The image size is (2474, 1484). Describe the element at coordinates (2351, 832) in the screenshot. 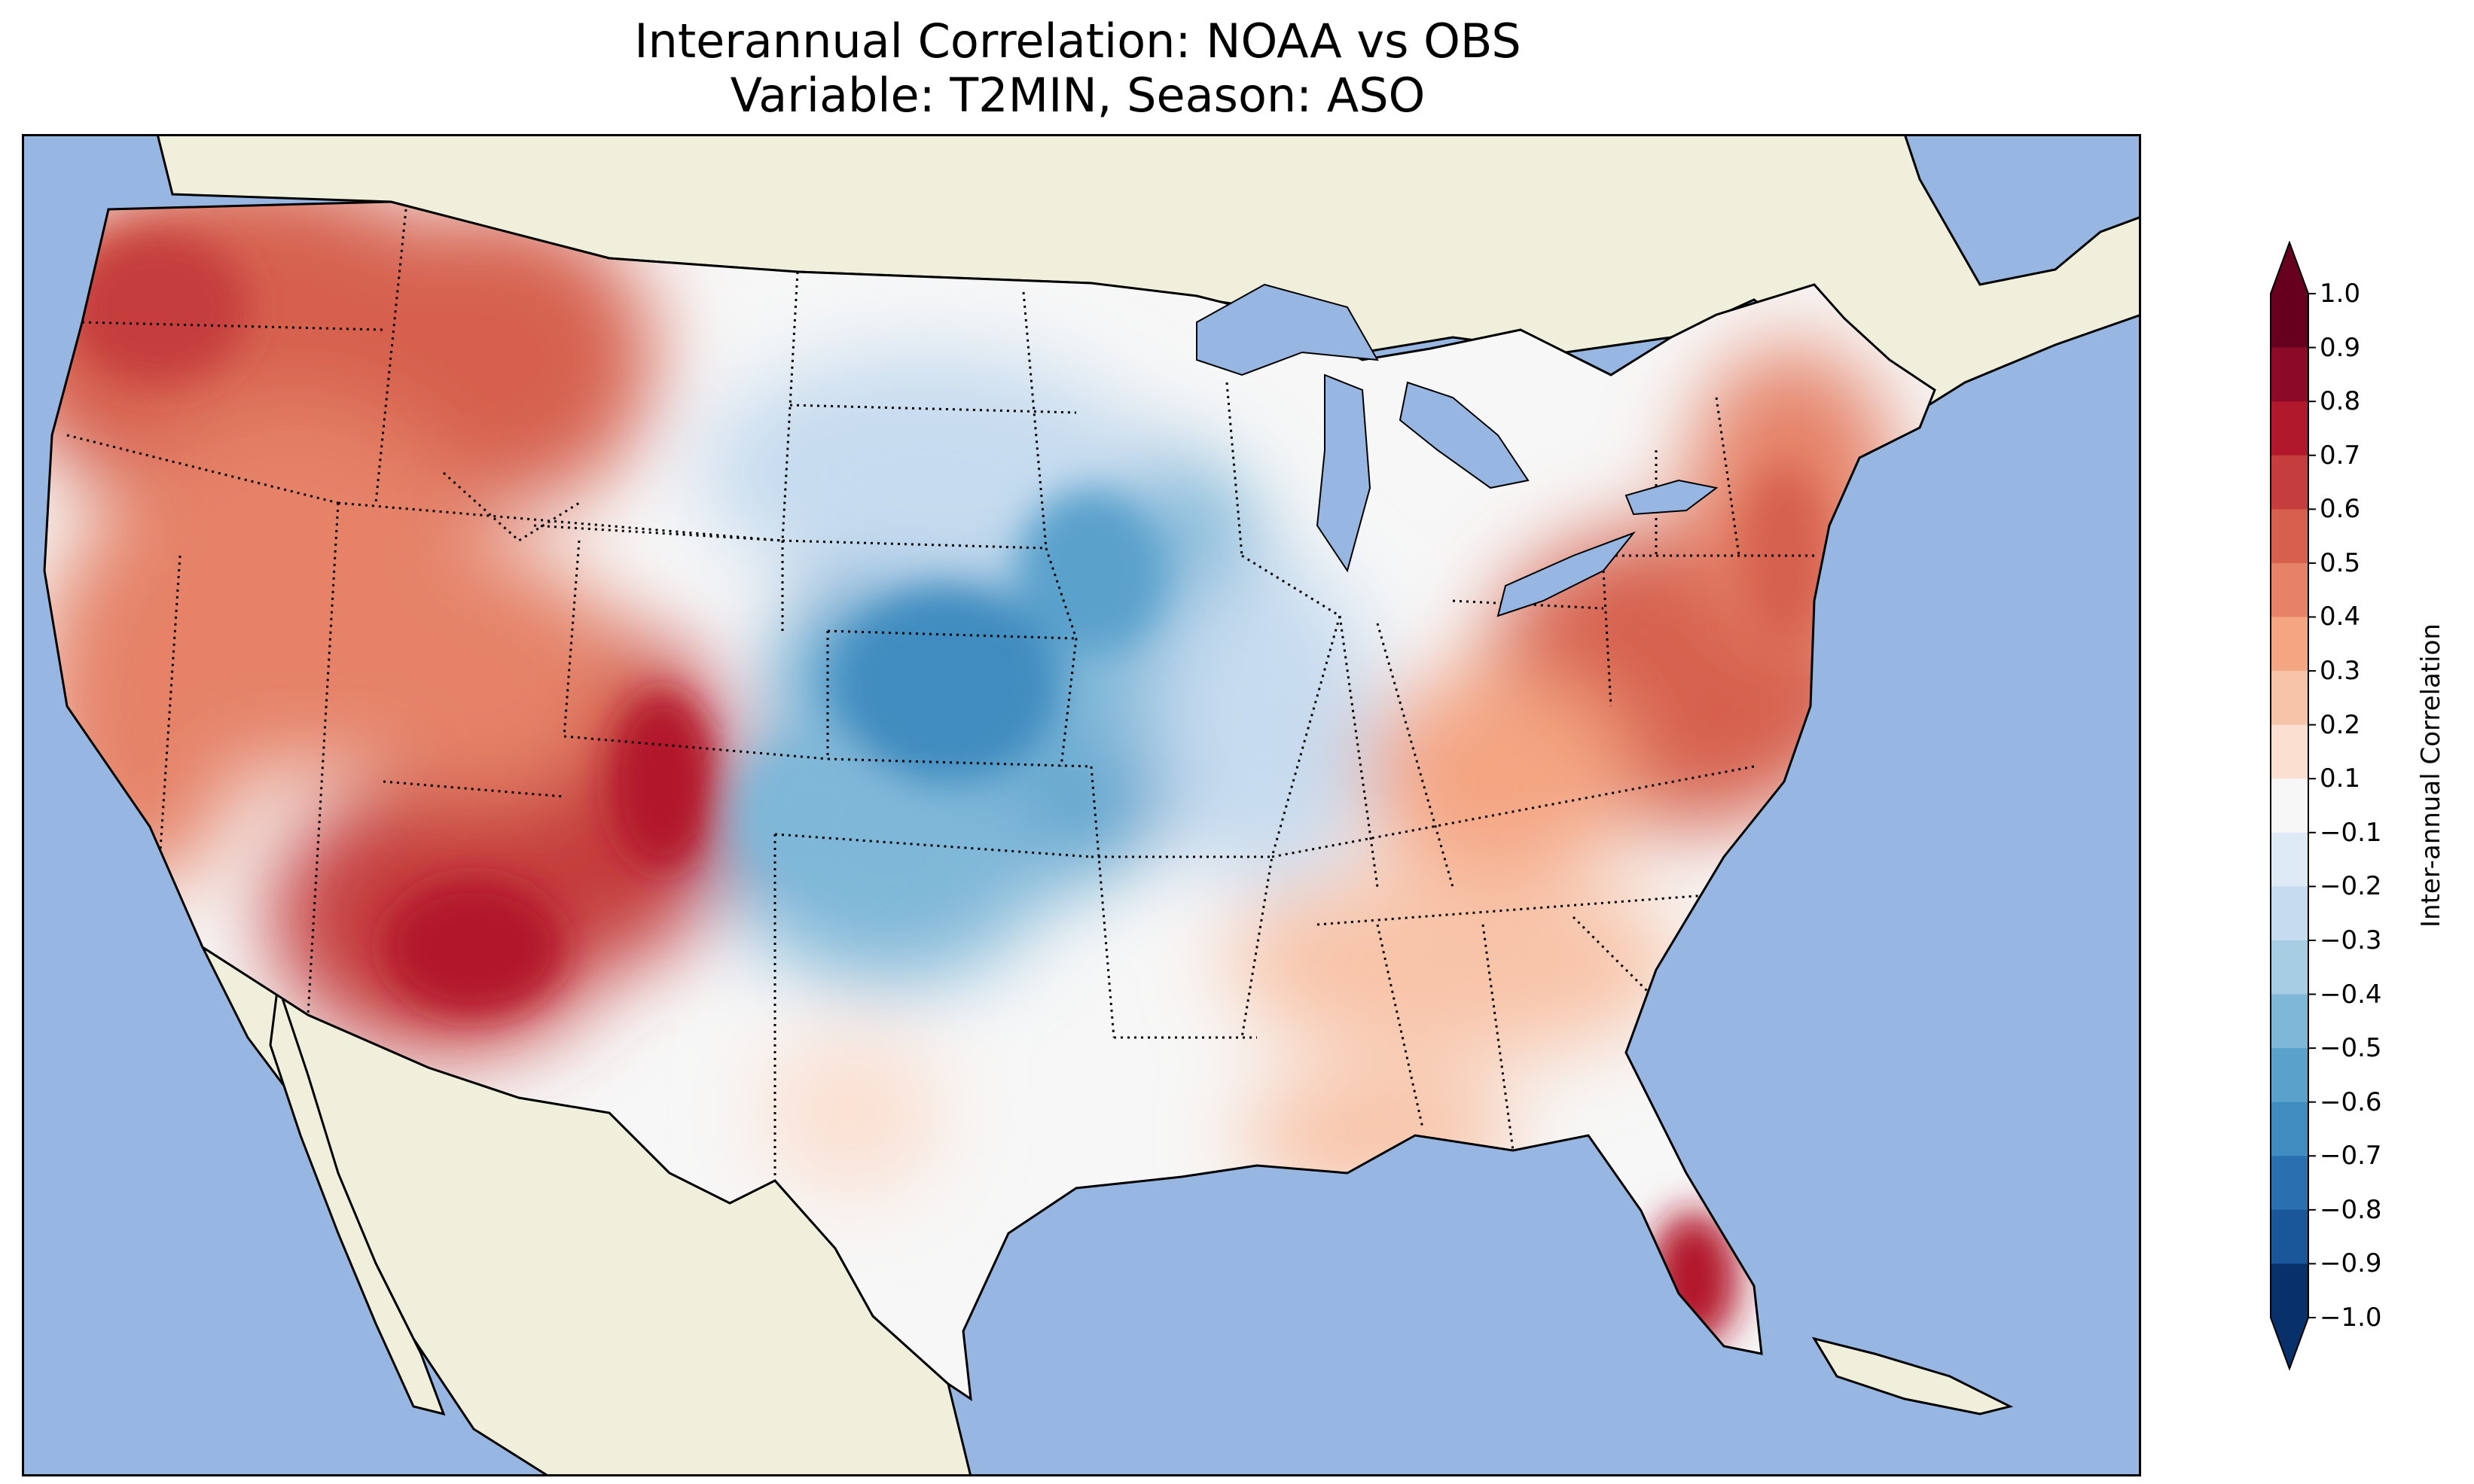

I see `colorbar-tick-label: −0.1` at that location.